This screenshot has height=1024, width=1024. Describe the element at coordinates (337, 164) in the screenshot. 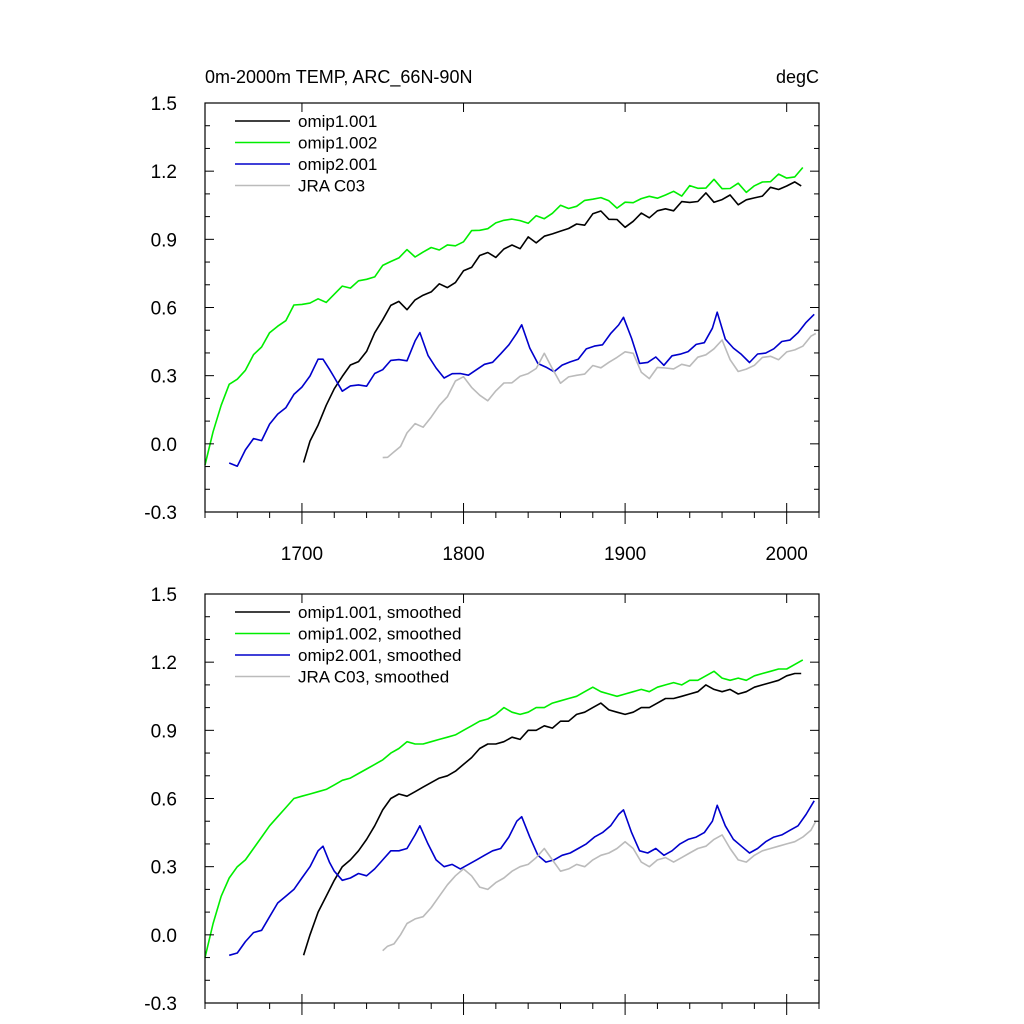

I see `legend-label: omip2.001` at that location.